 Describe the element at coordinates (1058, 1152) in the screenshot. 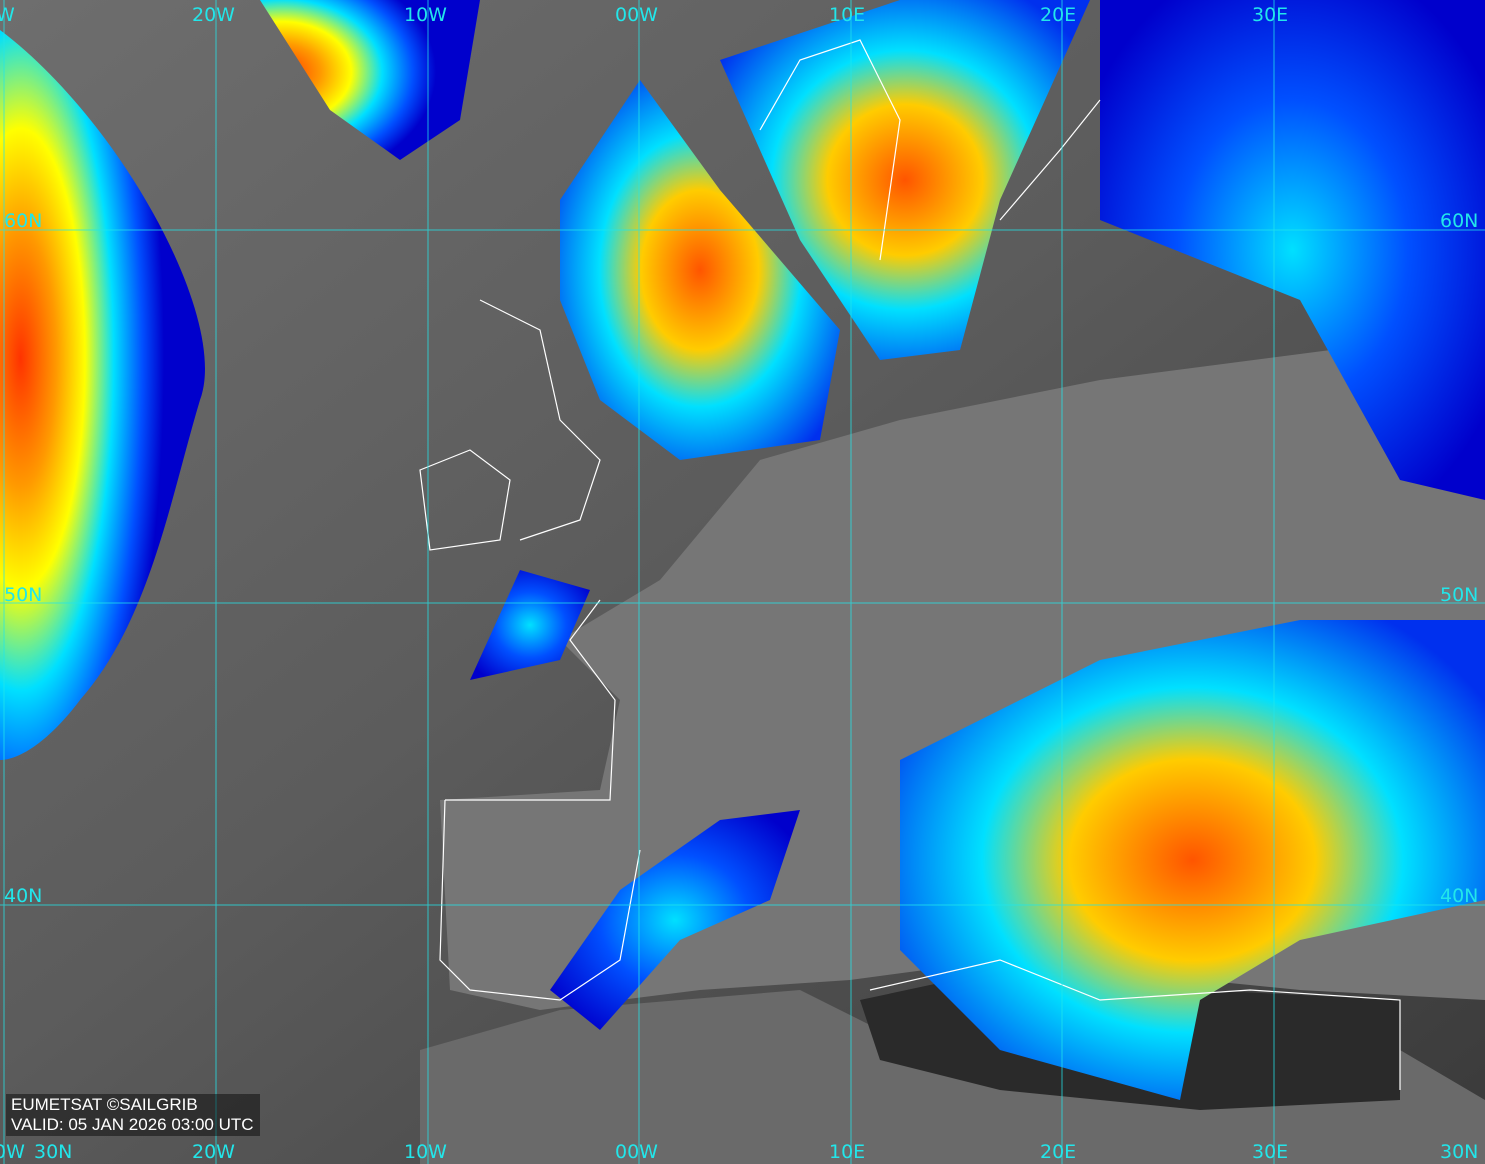

I see `bottom-longitude-label: 20E` at that location.